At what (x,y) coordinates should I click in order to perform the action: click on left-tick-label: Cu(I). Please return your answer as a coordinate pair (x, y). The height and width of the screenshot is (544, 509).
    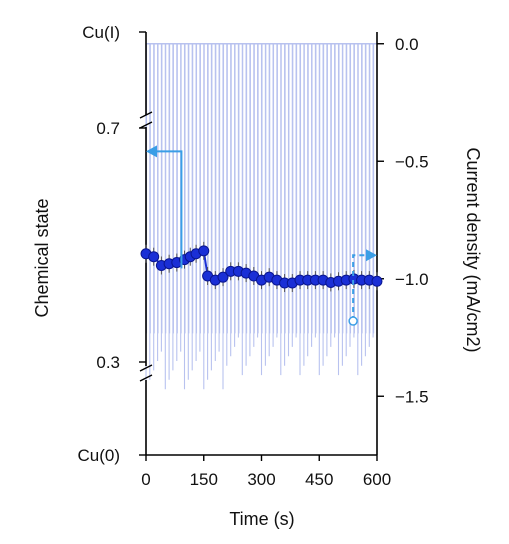
    Looking at the image, I should click on (101, 32).